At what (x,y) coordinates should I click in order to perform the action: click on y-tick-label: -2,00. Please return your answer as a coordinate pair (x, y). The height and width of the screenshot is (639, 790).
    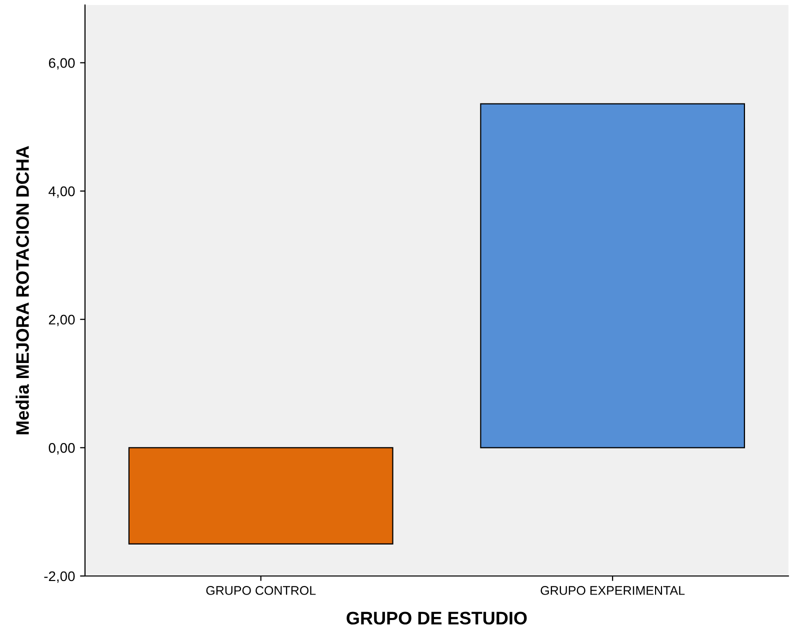
    Looking at the image, I should click on (59, 577).